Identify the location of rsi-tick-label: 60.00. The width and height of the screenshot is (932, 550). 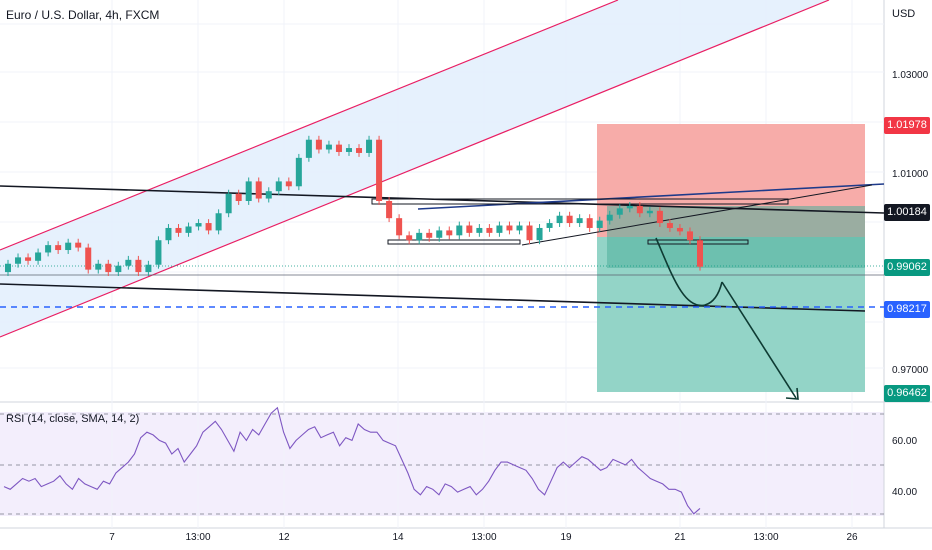
(904, 441).